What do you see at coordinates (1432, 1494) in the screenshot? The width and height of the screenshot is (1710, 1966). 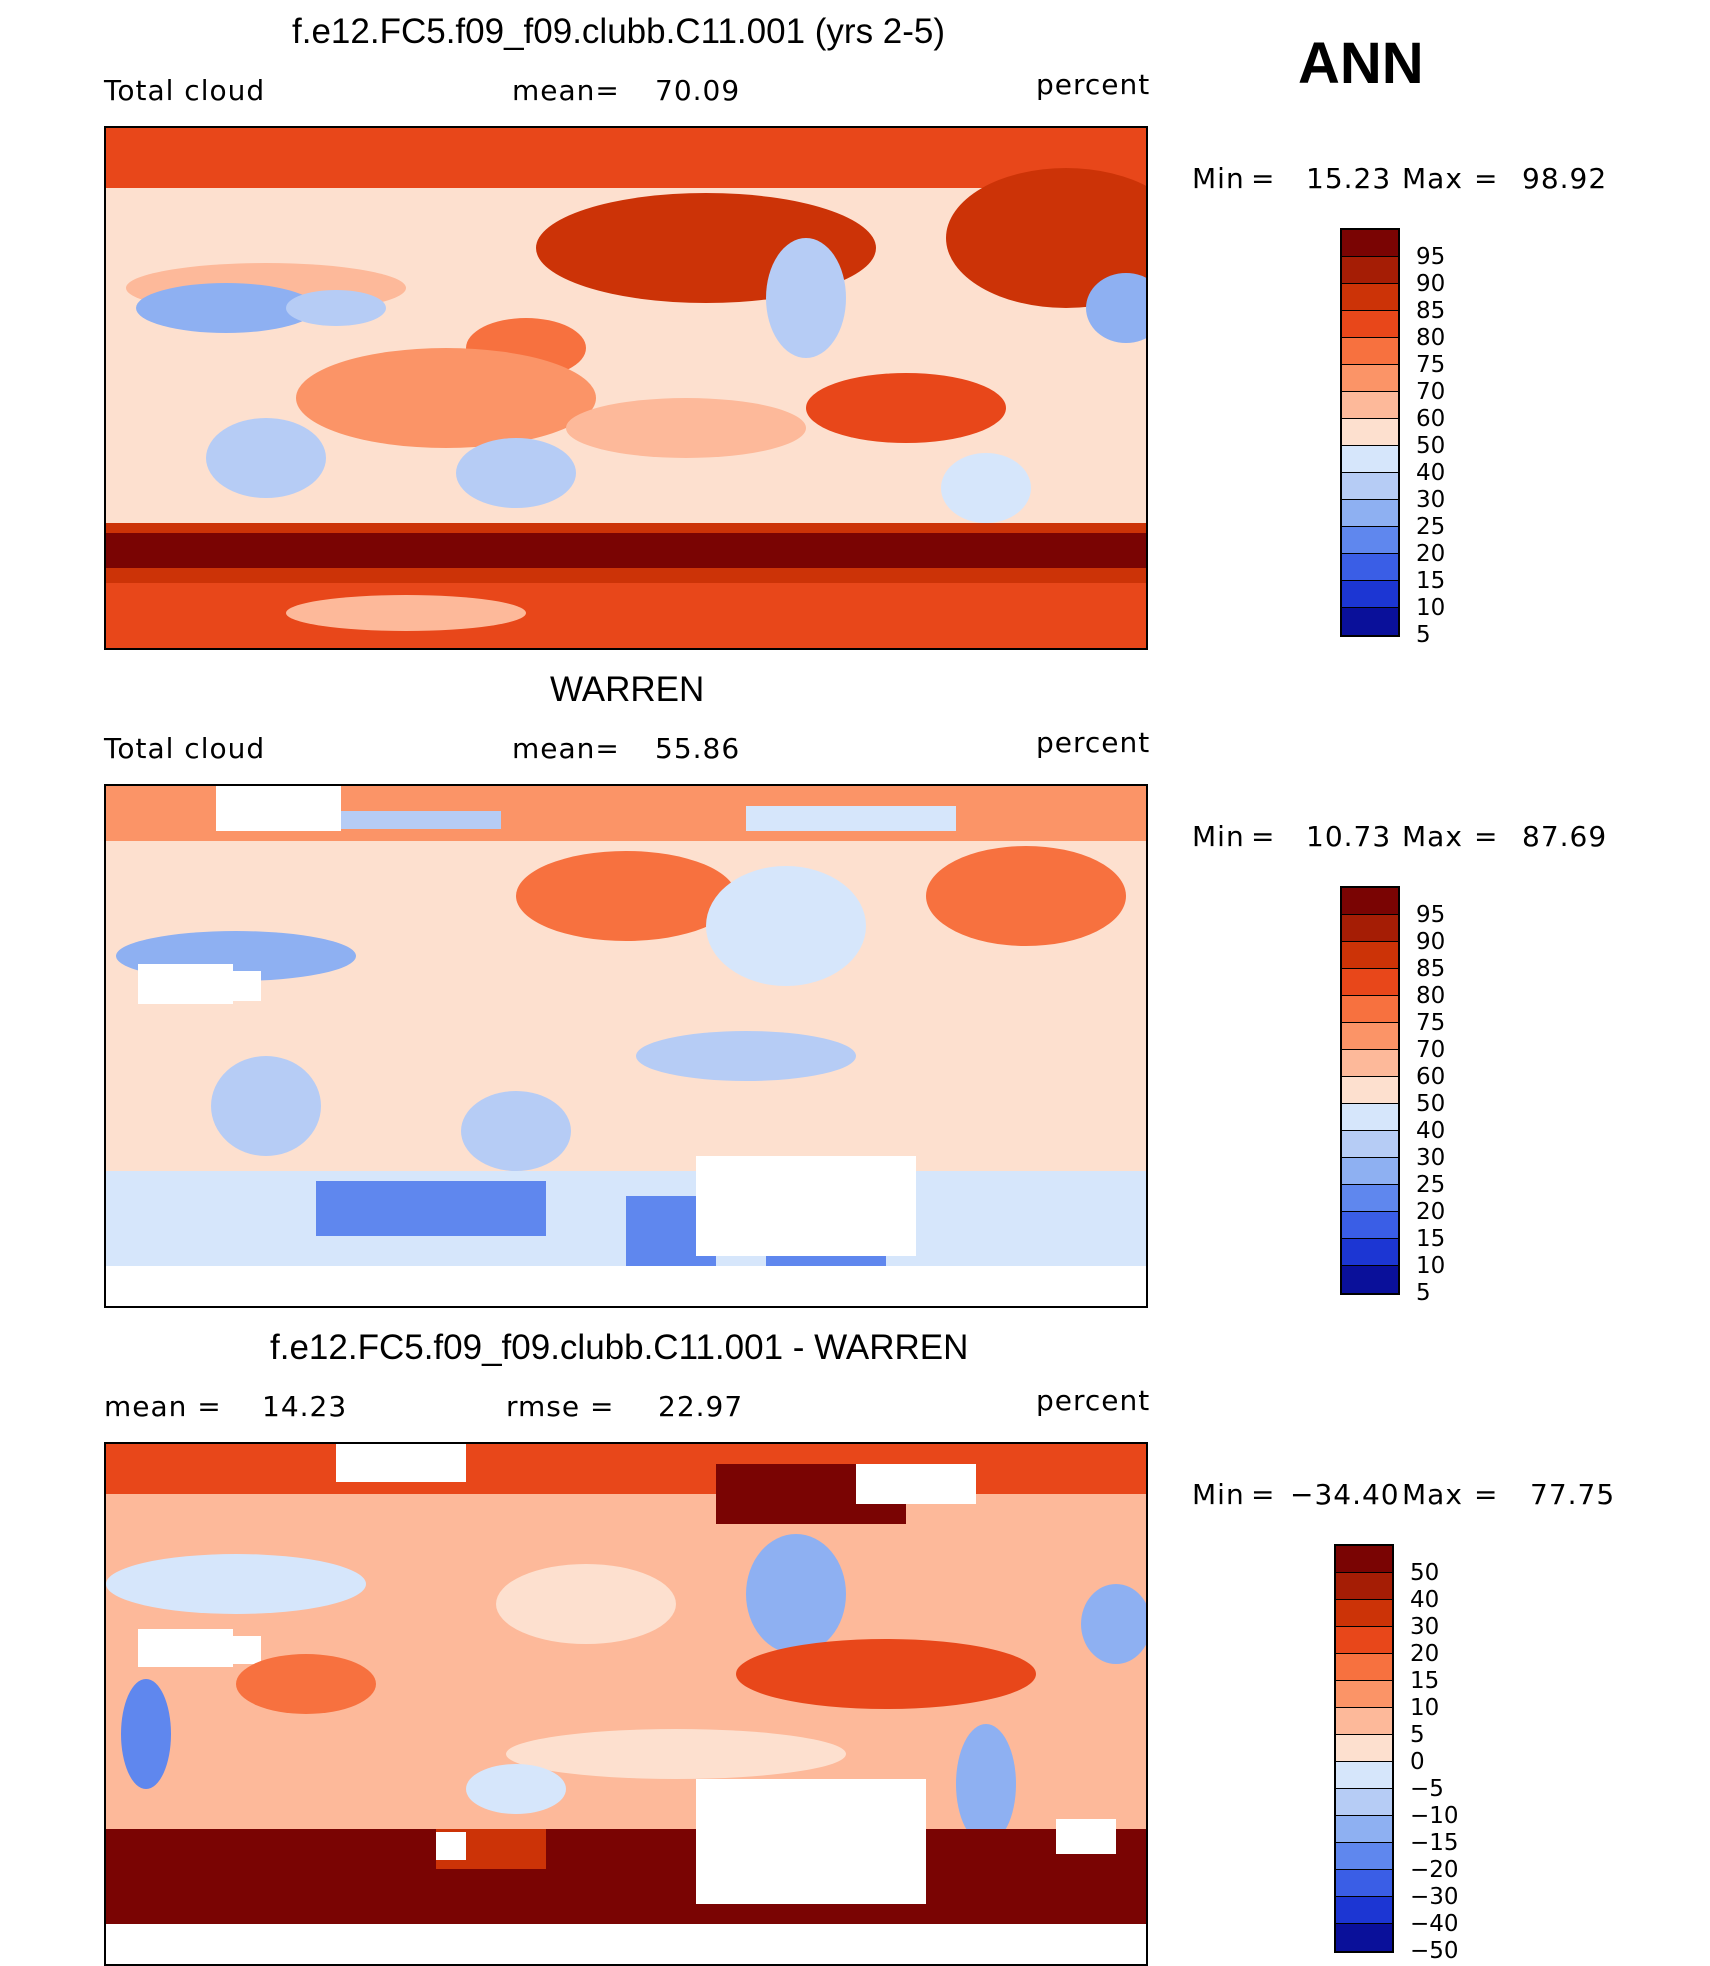 I see `panel-3-max-label: Max` at bounding box center [1432, 1494].